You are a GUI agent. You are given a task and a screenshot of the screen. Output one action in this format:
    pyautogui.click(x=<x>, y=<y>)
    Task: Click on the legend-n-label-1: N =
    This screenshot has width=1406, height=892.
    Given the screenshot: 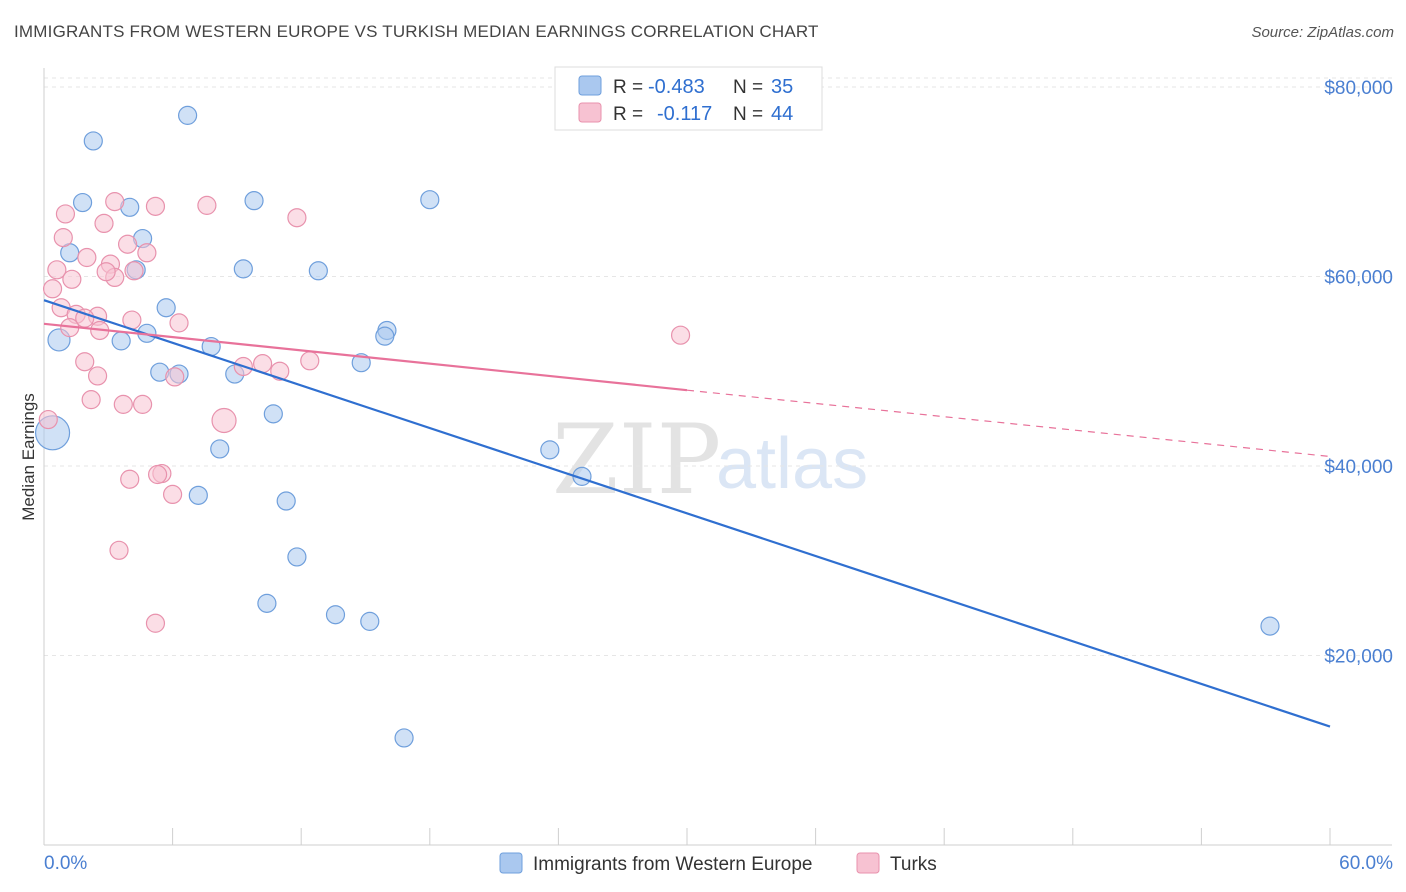 What is the action you would take?
    pyautogui.click(x=748, y=87)
    